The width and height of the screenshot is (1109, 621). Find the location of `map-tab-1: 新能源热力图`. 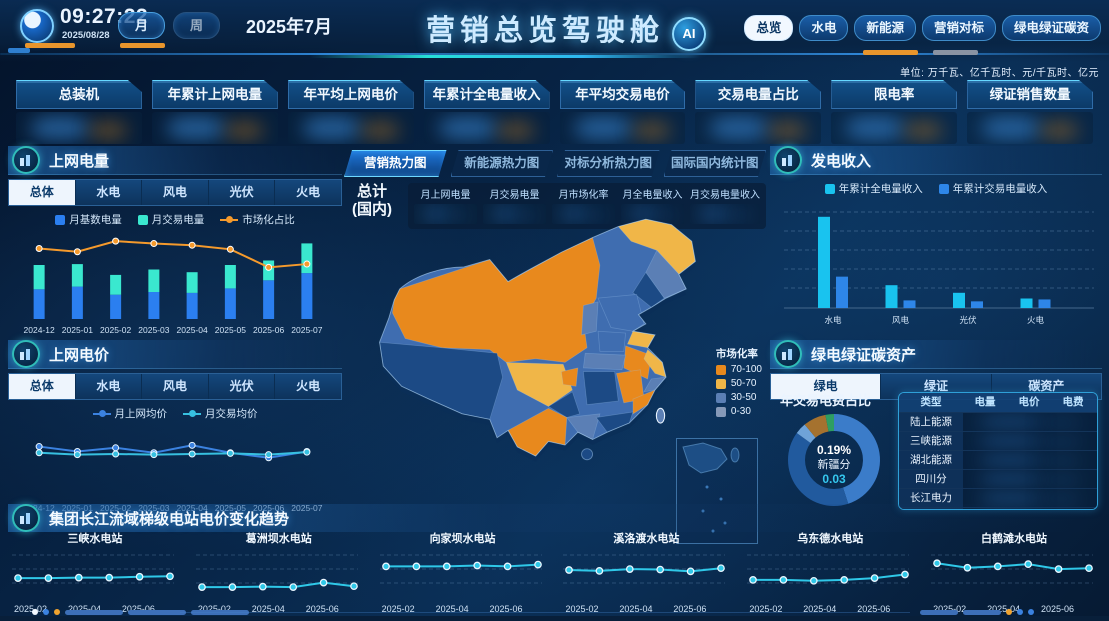

map-tab-1: 新能源热力图 is located at coordinates (502, 163).